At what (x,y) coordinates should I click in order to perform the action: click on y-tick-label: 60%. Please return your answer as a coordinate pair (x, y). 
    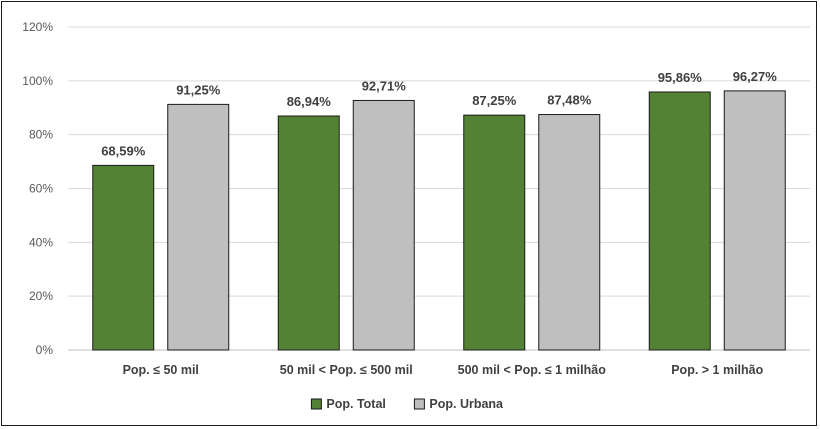
    Looking at the image, I should click on (41, 189).